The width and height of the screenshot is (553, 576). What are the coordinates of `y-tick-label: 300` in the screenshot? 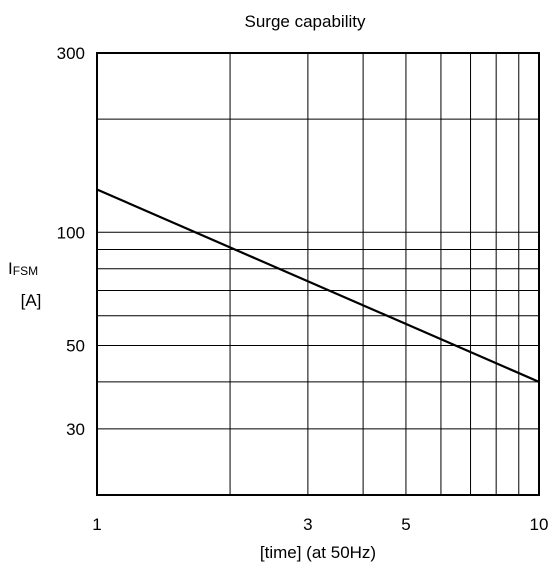 It's located at (71, 53).